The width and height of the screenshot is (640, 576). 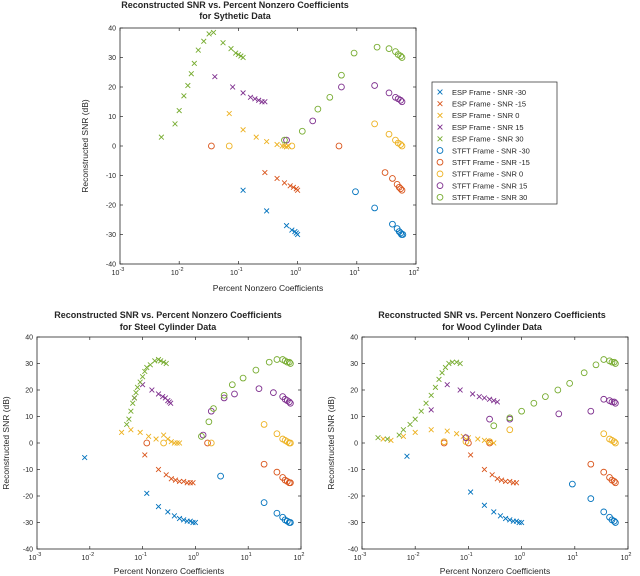 I want to click on legend-label: STFT Frame - SNR -30, so click(x=491, y=150).